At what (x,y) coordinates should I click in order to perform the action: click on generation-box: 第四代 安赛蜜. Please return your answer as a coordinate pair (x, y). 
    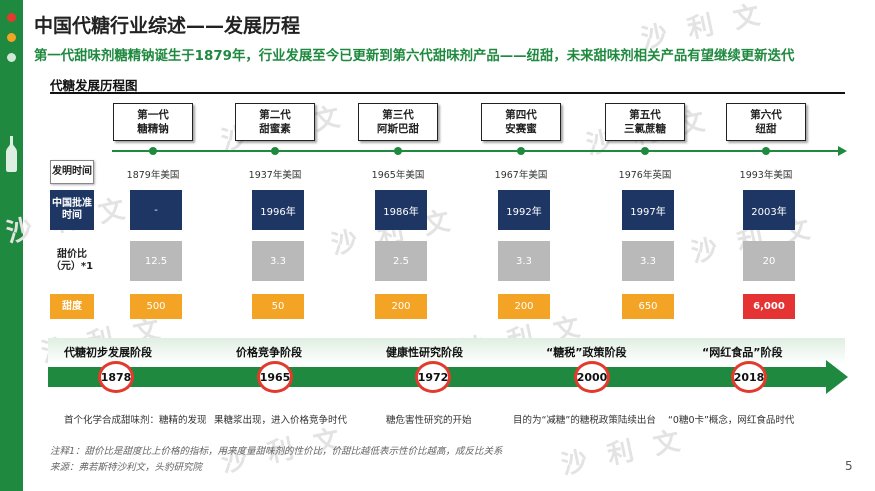
    Looking at the image, I should click on (521, 122).